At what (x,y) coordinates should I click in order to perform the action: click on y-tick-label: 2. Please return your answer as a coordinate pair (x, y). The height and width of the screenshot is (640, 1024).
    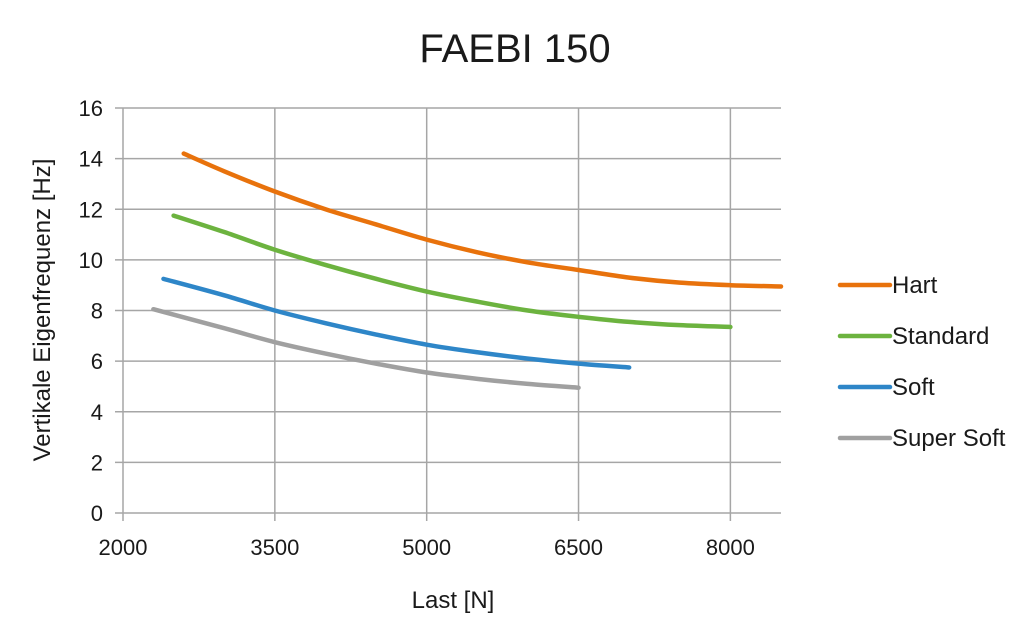
    Looking at the image, I should click on (97, 462).